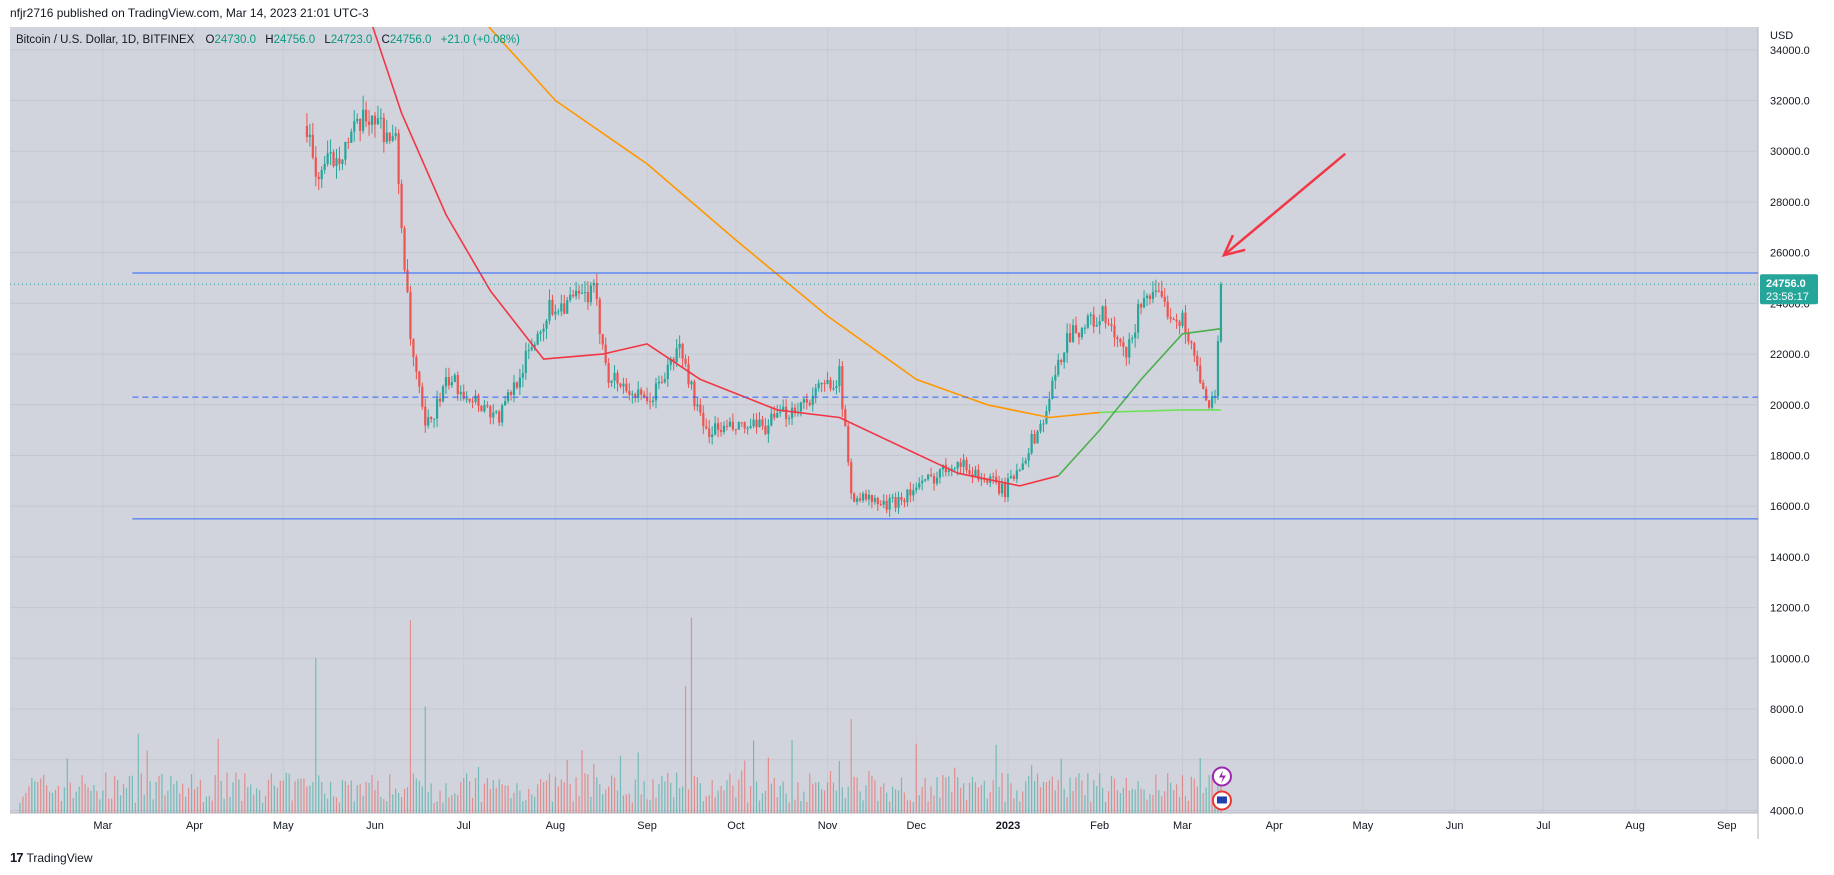 This screenshot has height=875, width=1834. I want to click on footer-brand: 17 TradingView, so click(51, 857).